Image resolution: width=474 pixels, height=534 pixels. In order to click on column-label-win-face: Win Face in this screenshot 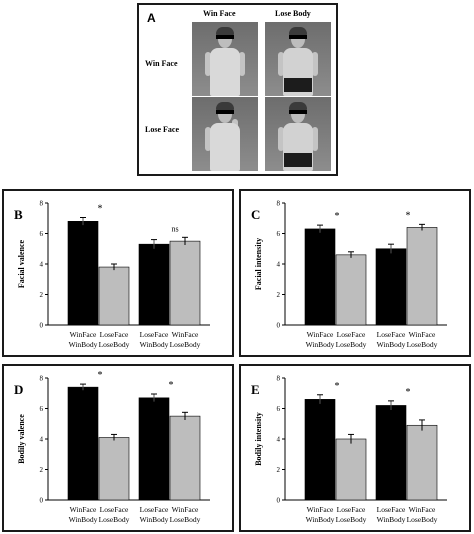, I will do `click(219, 13)`.